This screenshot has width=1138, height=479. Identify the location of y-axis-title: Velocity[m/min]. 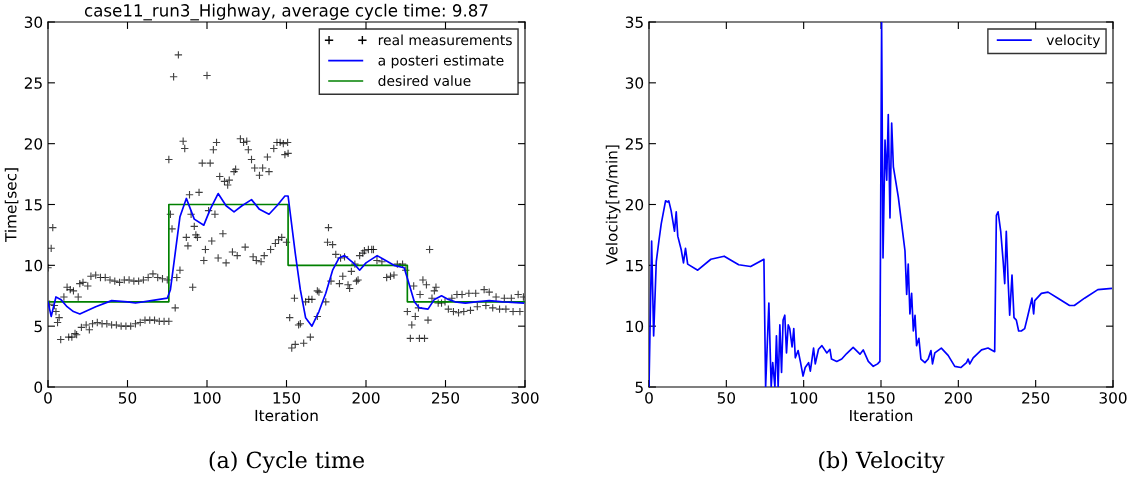
(613, 205).